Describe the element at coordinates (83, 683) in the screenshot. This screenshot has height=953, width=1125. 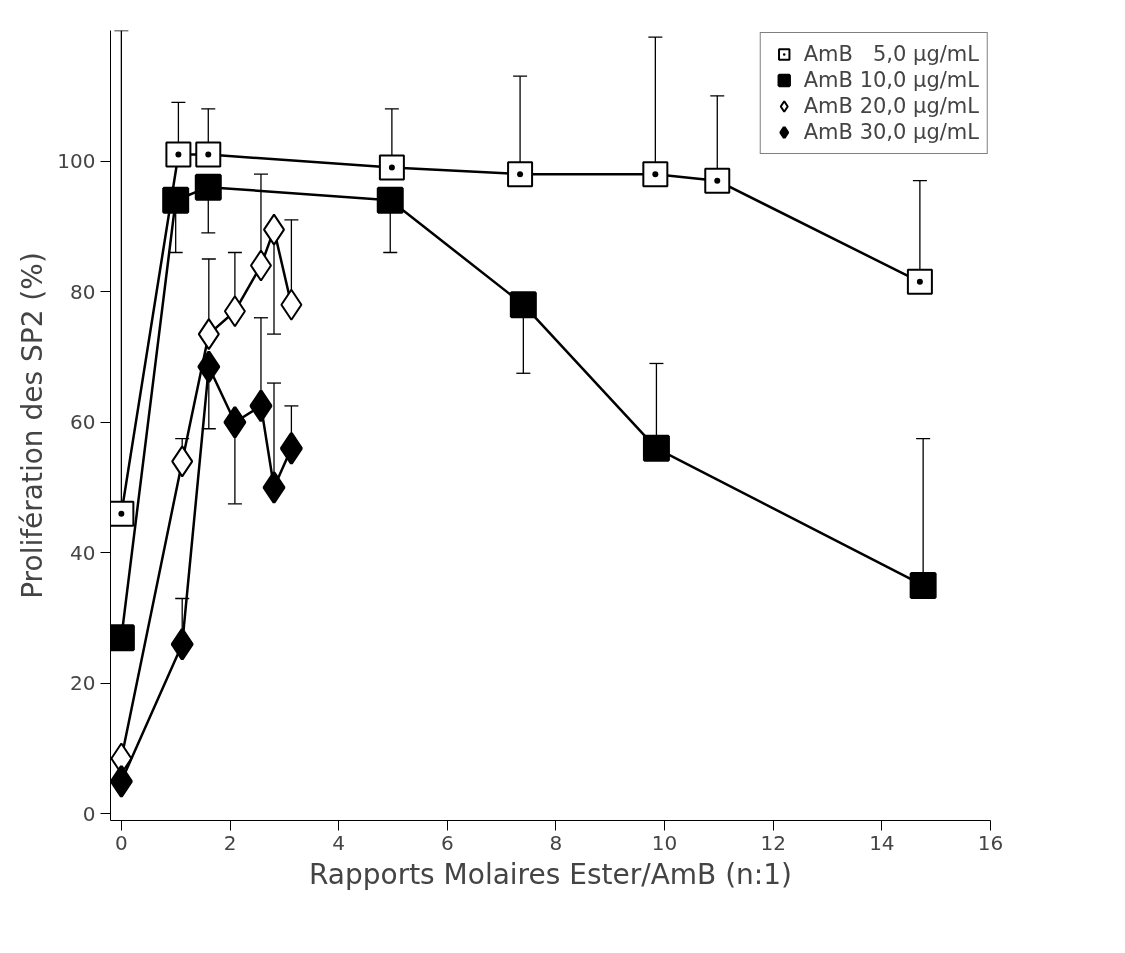
I see `y-tick-label: 20` at that location.